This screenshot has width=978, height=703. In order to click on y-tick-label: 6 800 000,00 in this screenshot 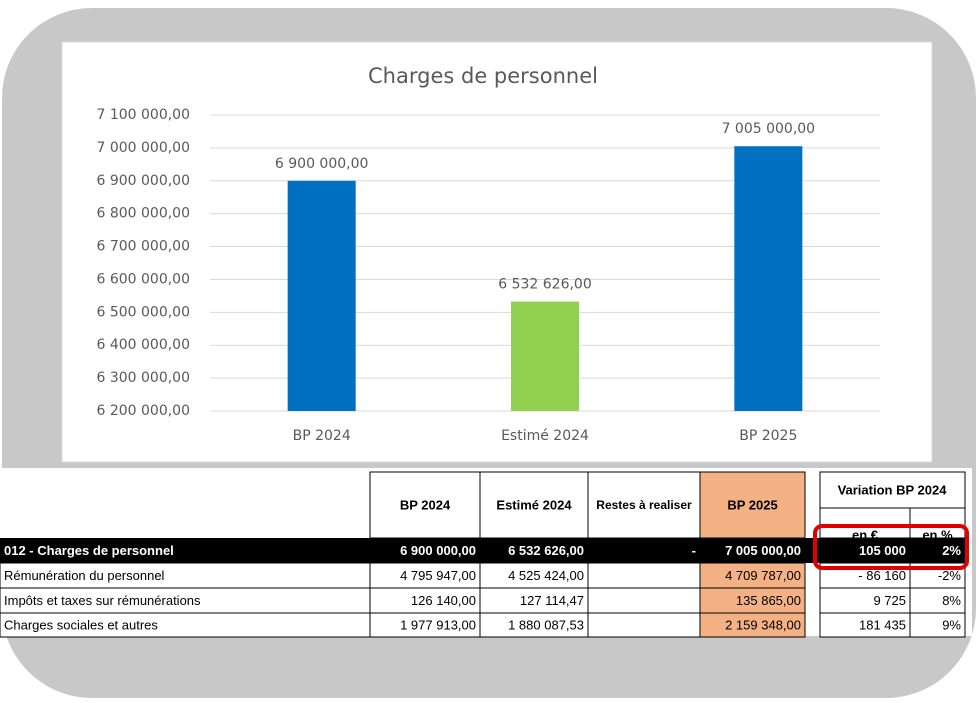, I will do `click(143, 214)`.